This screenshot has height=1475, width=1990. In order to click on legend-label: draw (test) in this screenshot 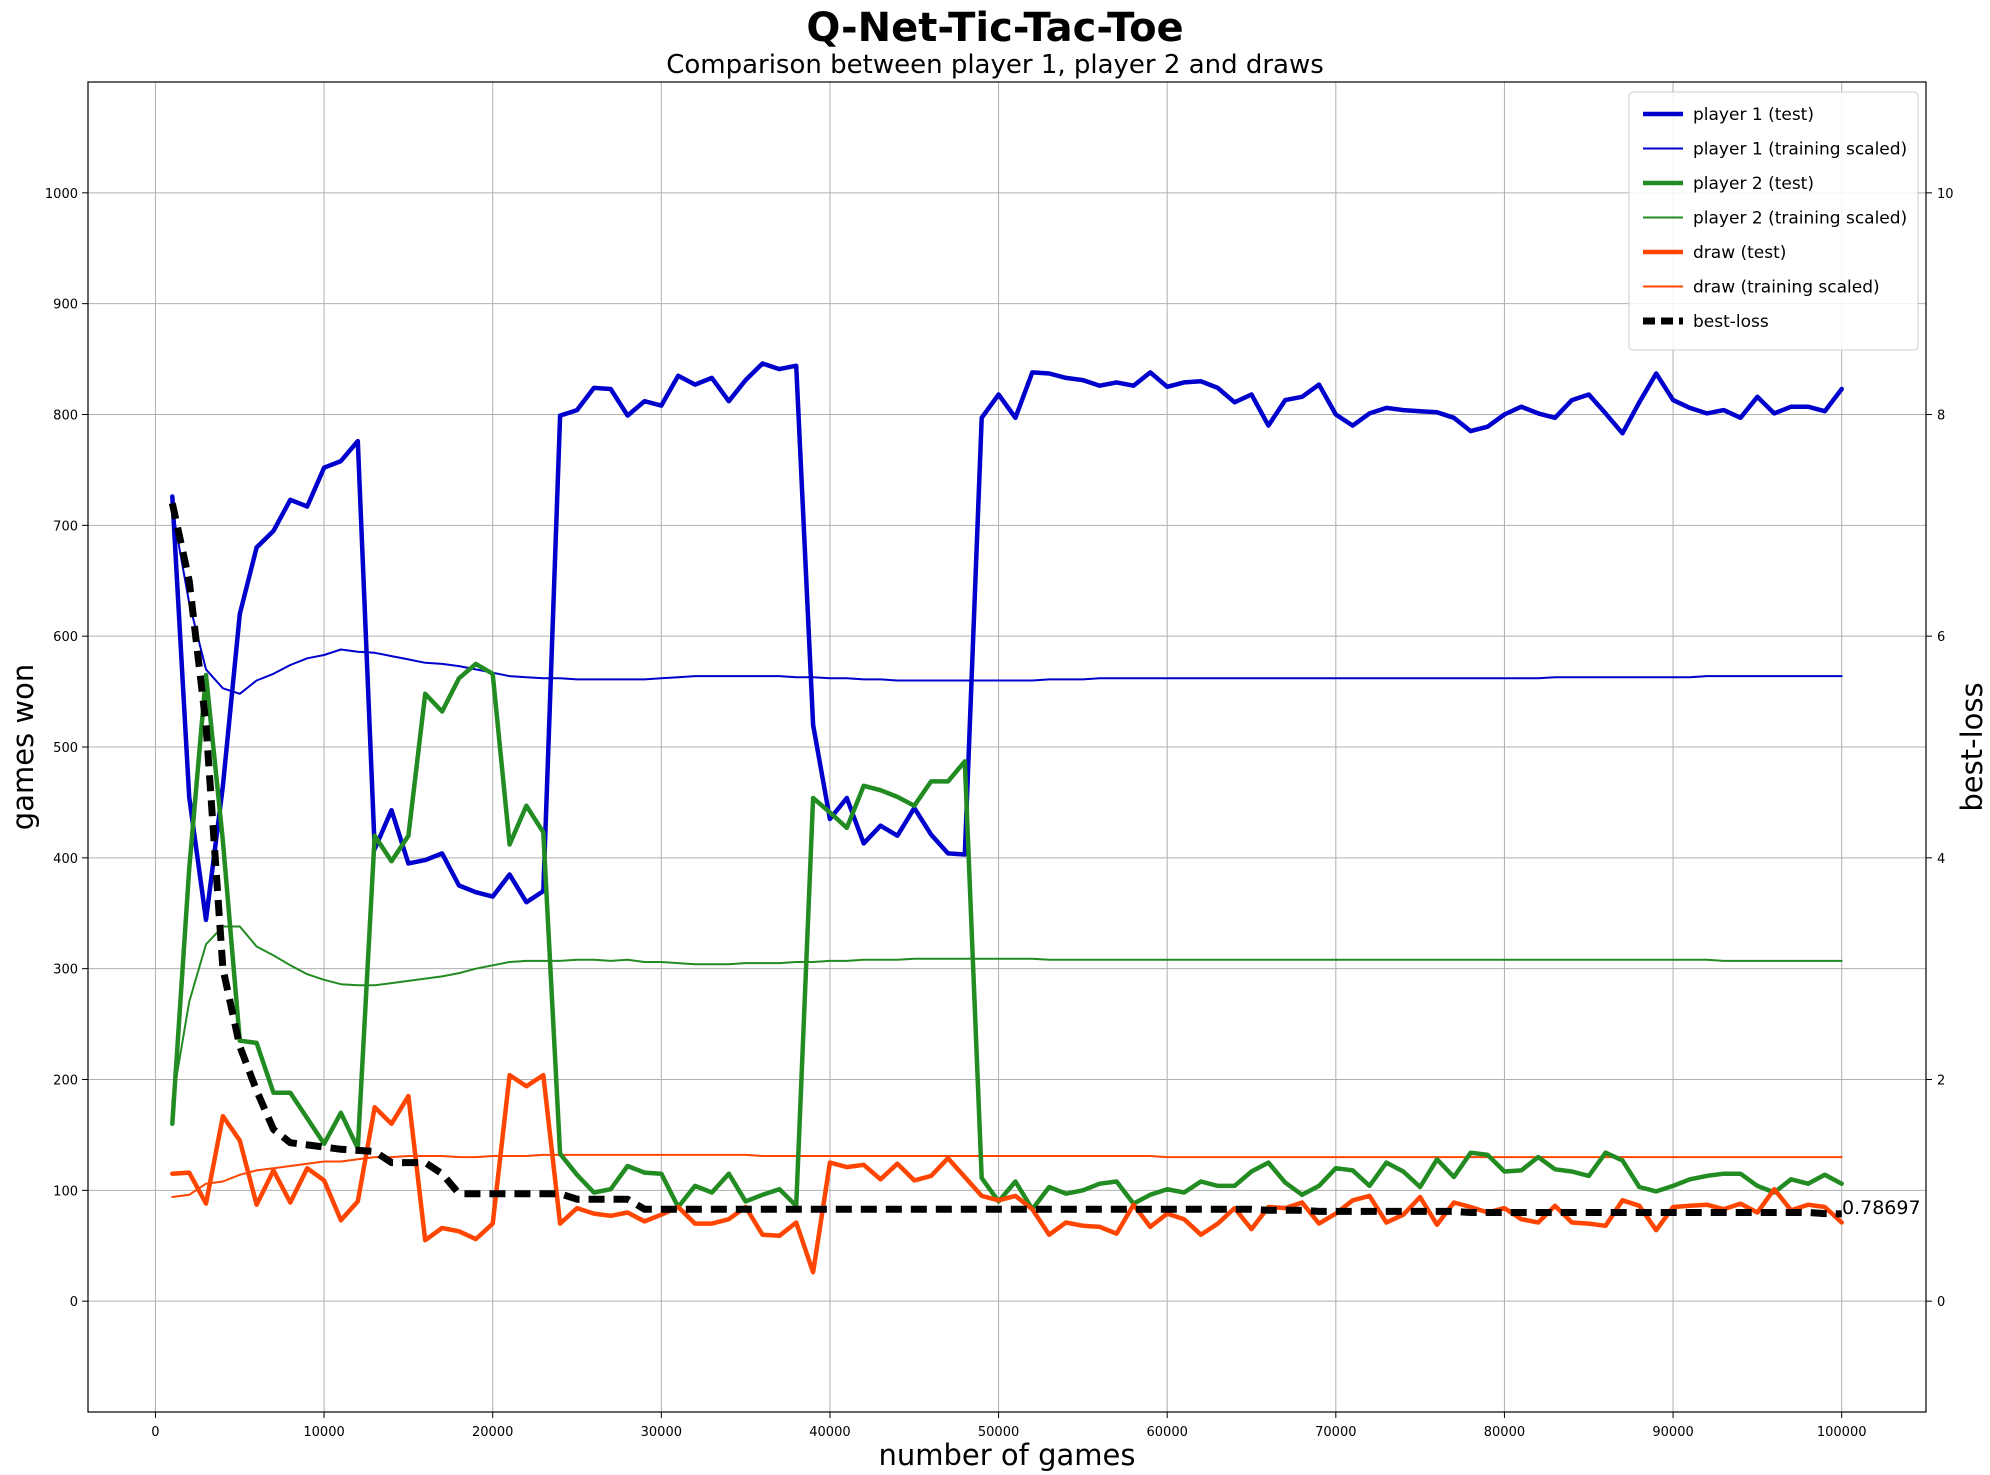, I will do `click(1739, 253)`.